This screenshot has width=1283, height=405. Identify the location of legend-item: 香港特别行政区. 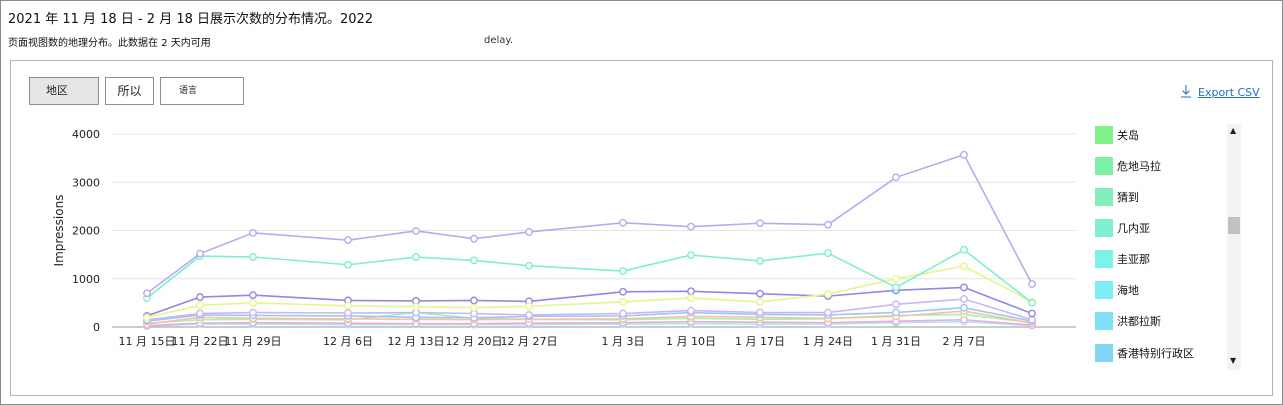
(1157, 353).